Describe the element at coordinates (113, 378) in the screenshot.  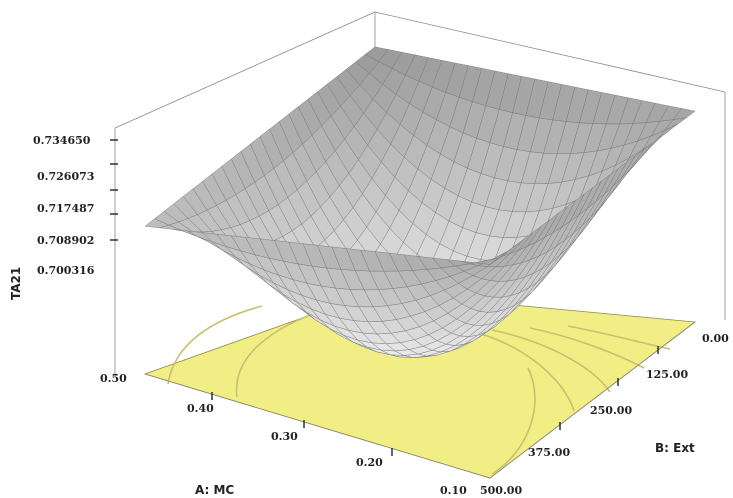
I see `mc-tick-label: 0.50` at that location.